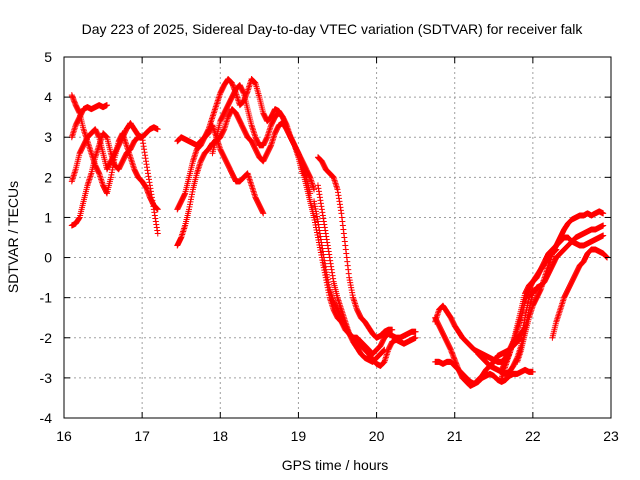 The image size is (640, 480). What do you see at coordinates (46, 298) in the screenshot?
I see `y-tick-label: -1` at bounding box center [46, 298].